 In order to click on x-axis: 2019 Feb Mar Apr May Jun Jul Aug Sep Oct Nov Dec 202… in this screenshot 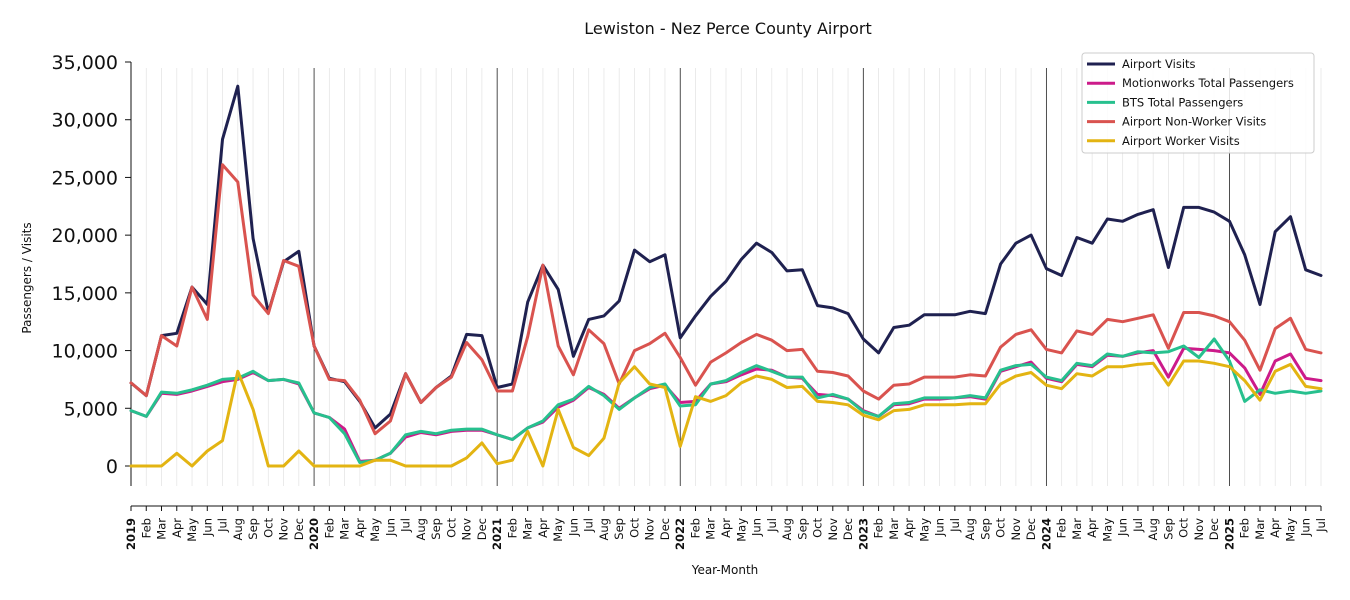, I will do `click(726, 527)`.